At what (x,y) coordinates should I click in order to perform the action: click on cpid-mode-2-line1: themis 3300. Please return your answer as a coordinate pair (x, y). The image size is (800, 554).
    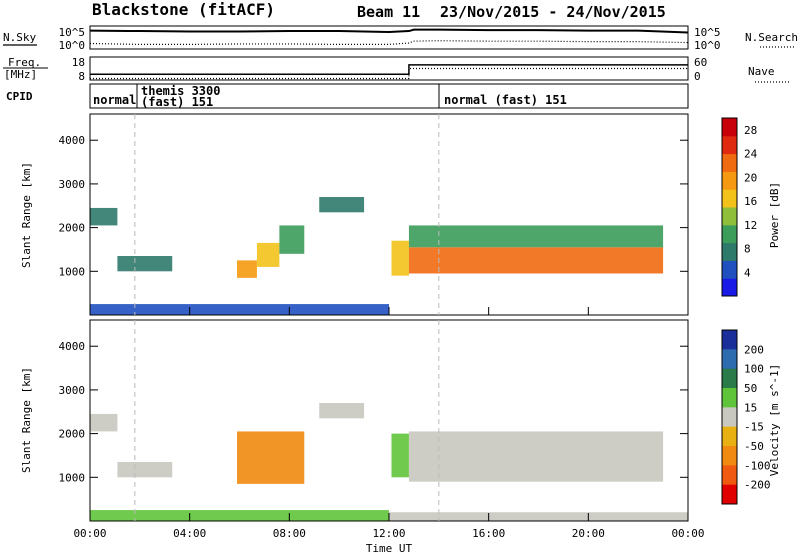
    Looking at the image, I should click on (180, 91).